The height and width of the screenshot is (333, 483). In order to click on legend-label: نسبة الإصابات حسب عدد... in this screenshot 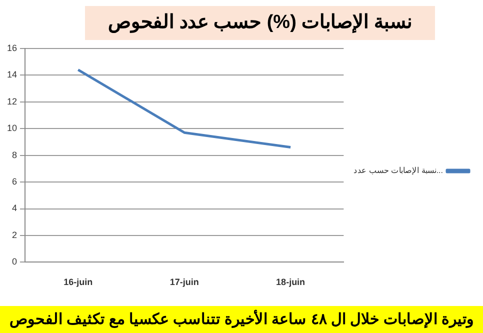, I will do `click(398, 171)`.